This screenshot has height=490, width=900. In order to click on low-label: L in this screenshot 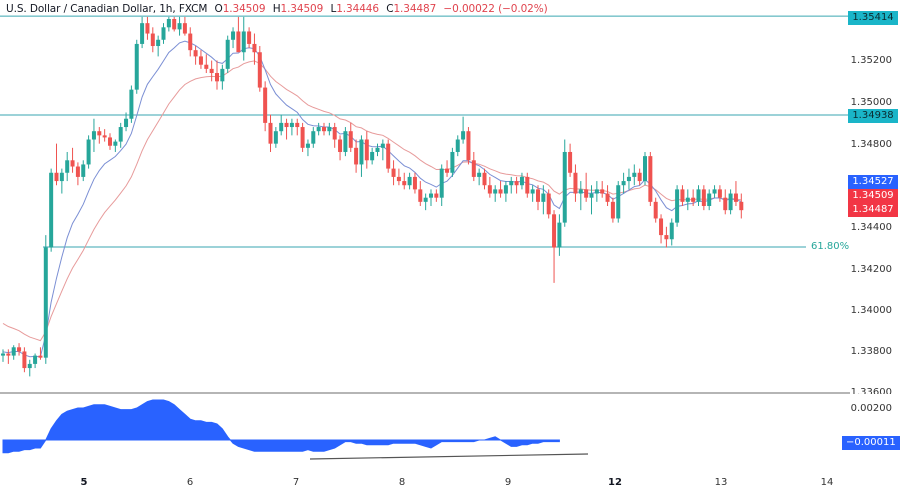, I will do `click(333, 9)`.